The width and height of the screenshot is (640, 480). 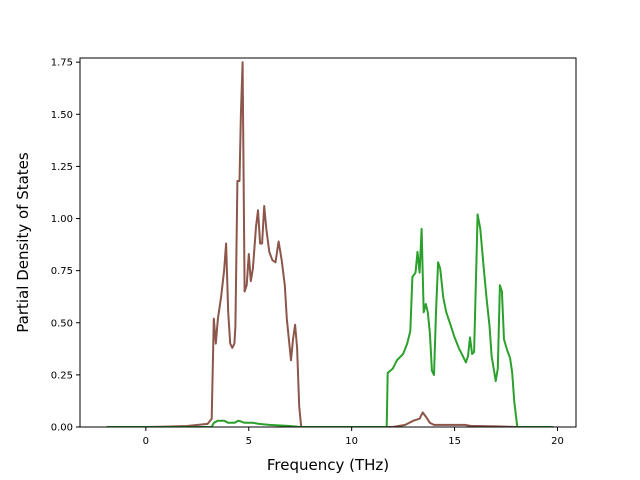 I want to click on y-tick-label: 1.75, so click(x=62, y=63).